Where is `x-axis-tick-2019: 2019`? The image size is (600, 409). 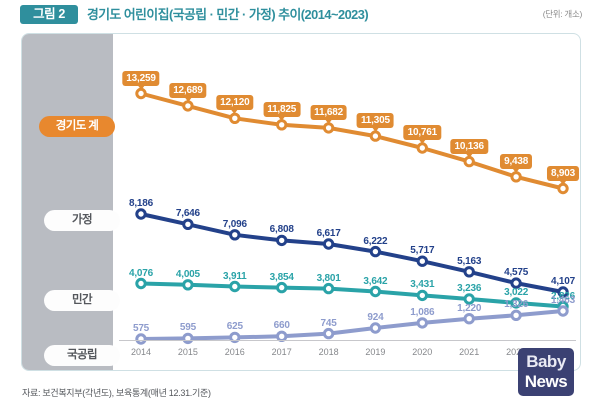 x-axis-tick-2019: 2019 is located at coordinates (375, 352).